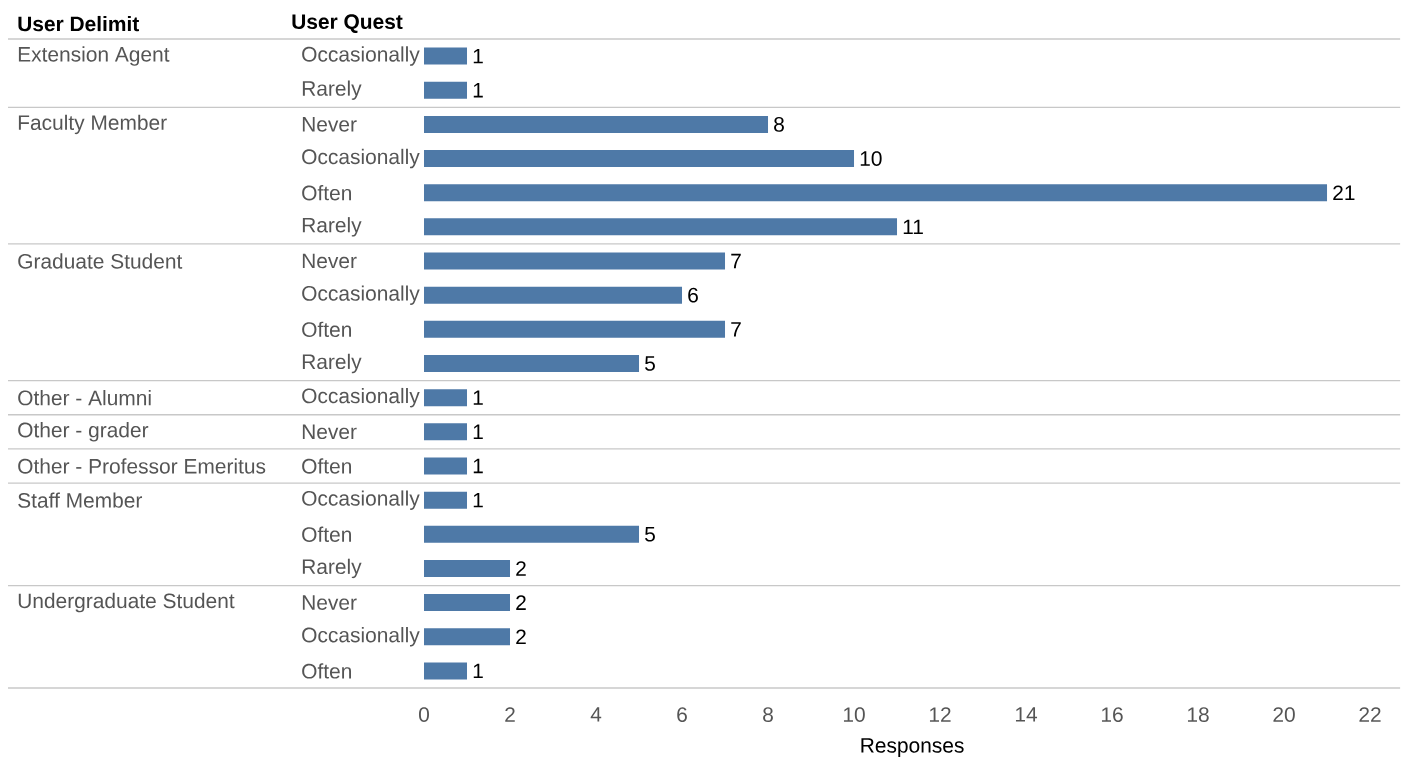  I want to click on text: Extension Agent, so click(94, 56).